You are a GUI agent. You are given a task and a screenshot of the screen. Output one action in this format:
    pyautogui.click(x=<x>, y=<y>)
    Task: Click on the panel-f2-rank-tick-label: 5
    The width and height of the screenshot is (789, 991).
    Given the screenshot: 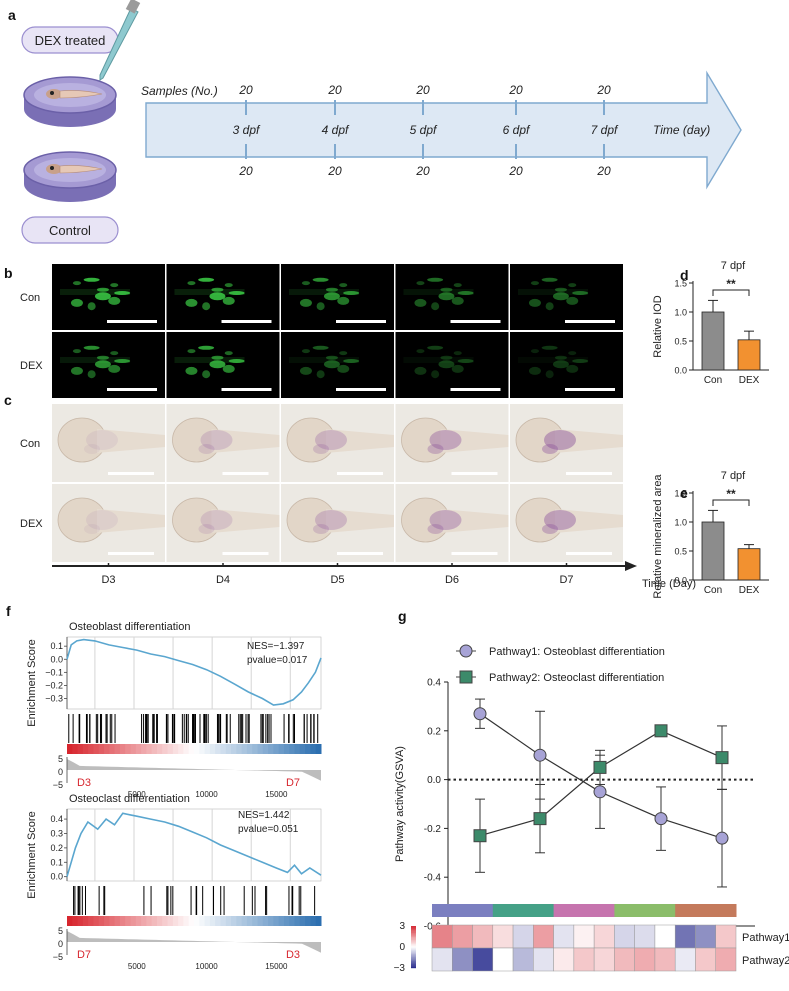 What is the action you would take?
    pyautogui.click(x=60, y=931)
    